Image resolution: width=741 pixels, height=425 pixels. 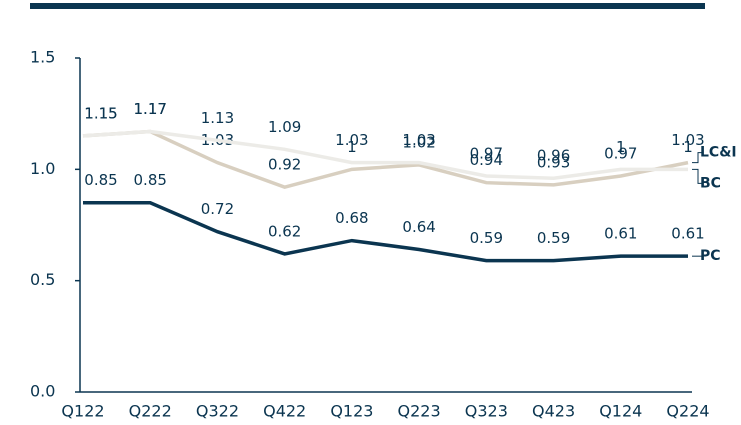 What do you see at coordinates (367, 6) in the screenshot?
I see `header-bar` at bounding box center [367, 6].